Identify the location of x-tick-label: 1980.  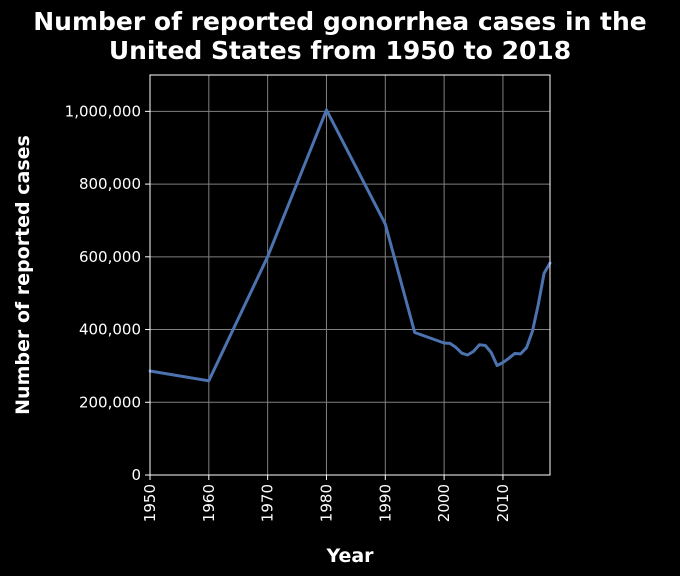
(326, 503).